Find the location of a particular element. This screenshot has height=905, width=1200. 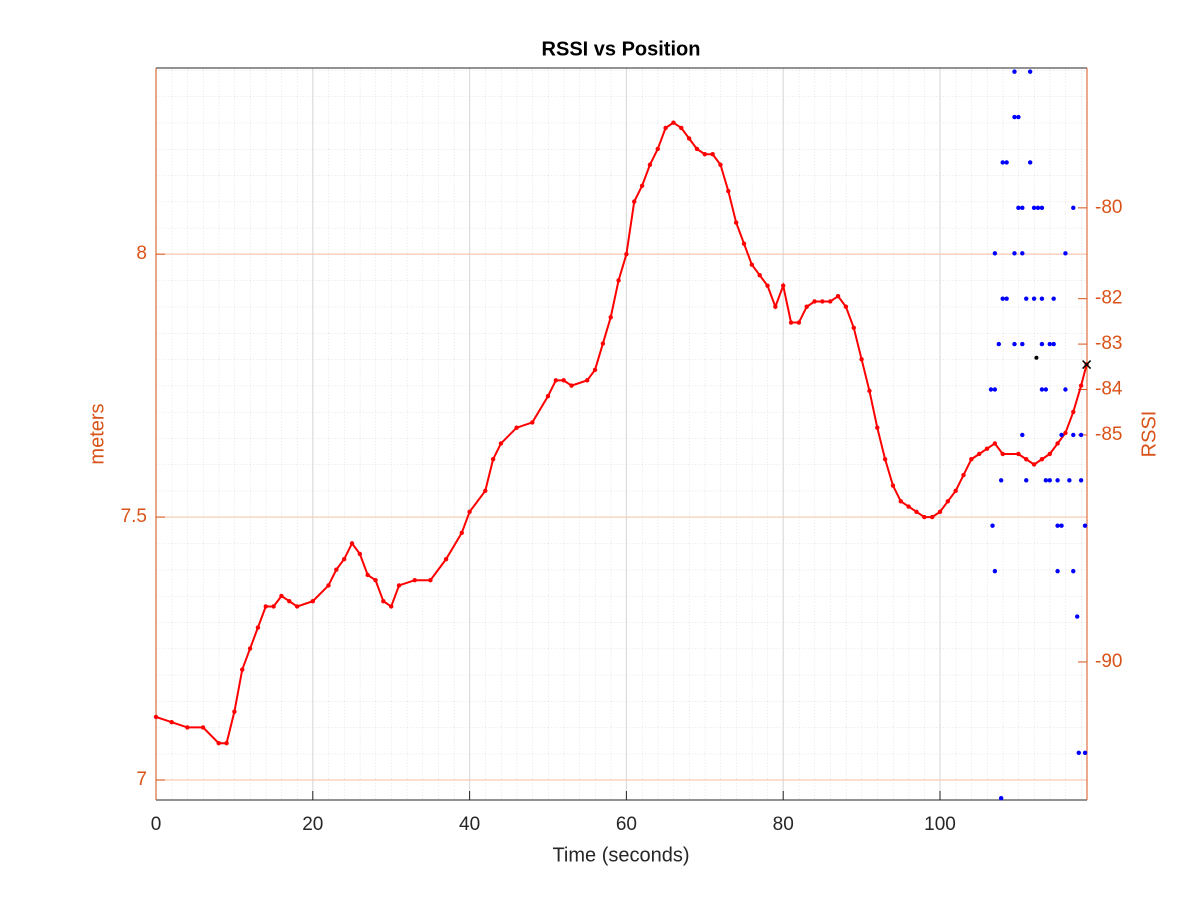

y-tick-label: 7 is located at coordinates (141, 779).